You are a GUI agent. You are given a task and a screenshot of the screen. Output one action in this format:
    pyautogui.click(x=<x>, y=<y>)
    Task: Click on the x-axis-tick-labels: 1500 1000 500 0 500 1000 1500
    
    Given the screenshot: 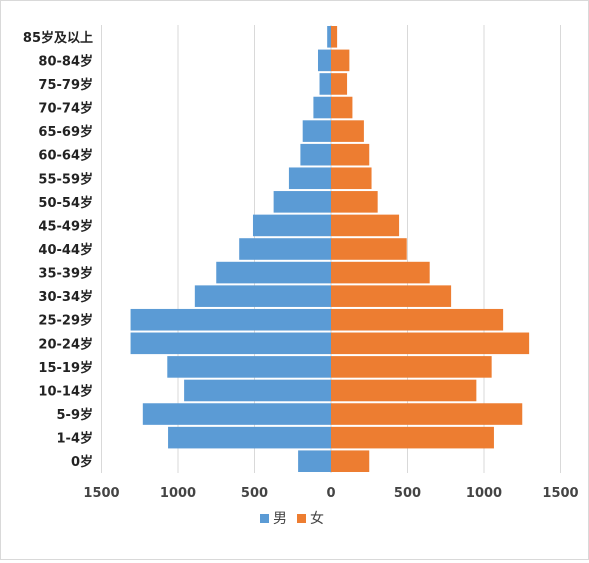 What is the action you would take?
    pyautogui.click(x=330, y=493)
    